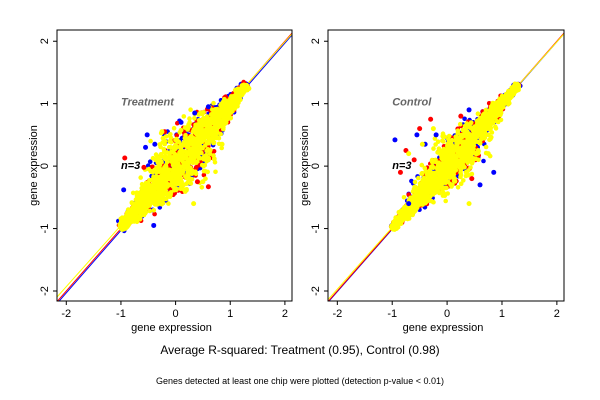  What do you see at coordinates (392, 314) in the screenshot?
I see `x-tick-label: -1` at bounding box center [392, 314].